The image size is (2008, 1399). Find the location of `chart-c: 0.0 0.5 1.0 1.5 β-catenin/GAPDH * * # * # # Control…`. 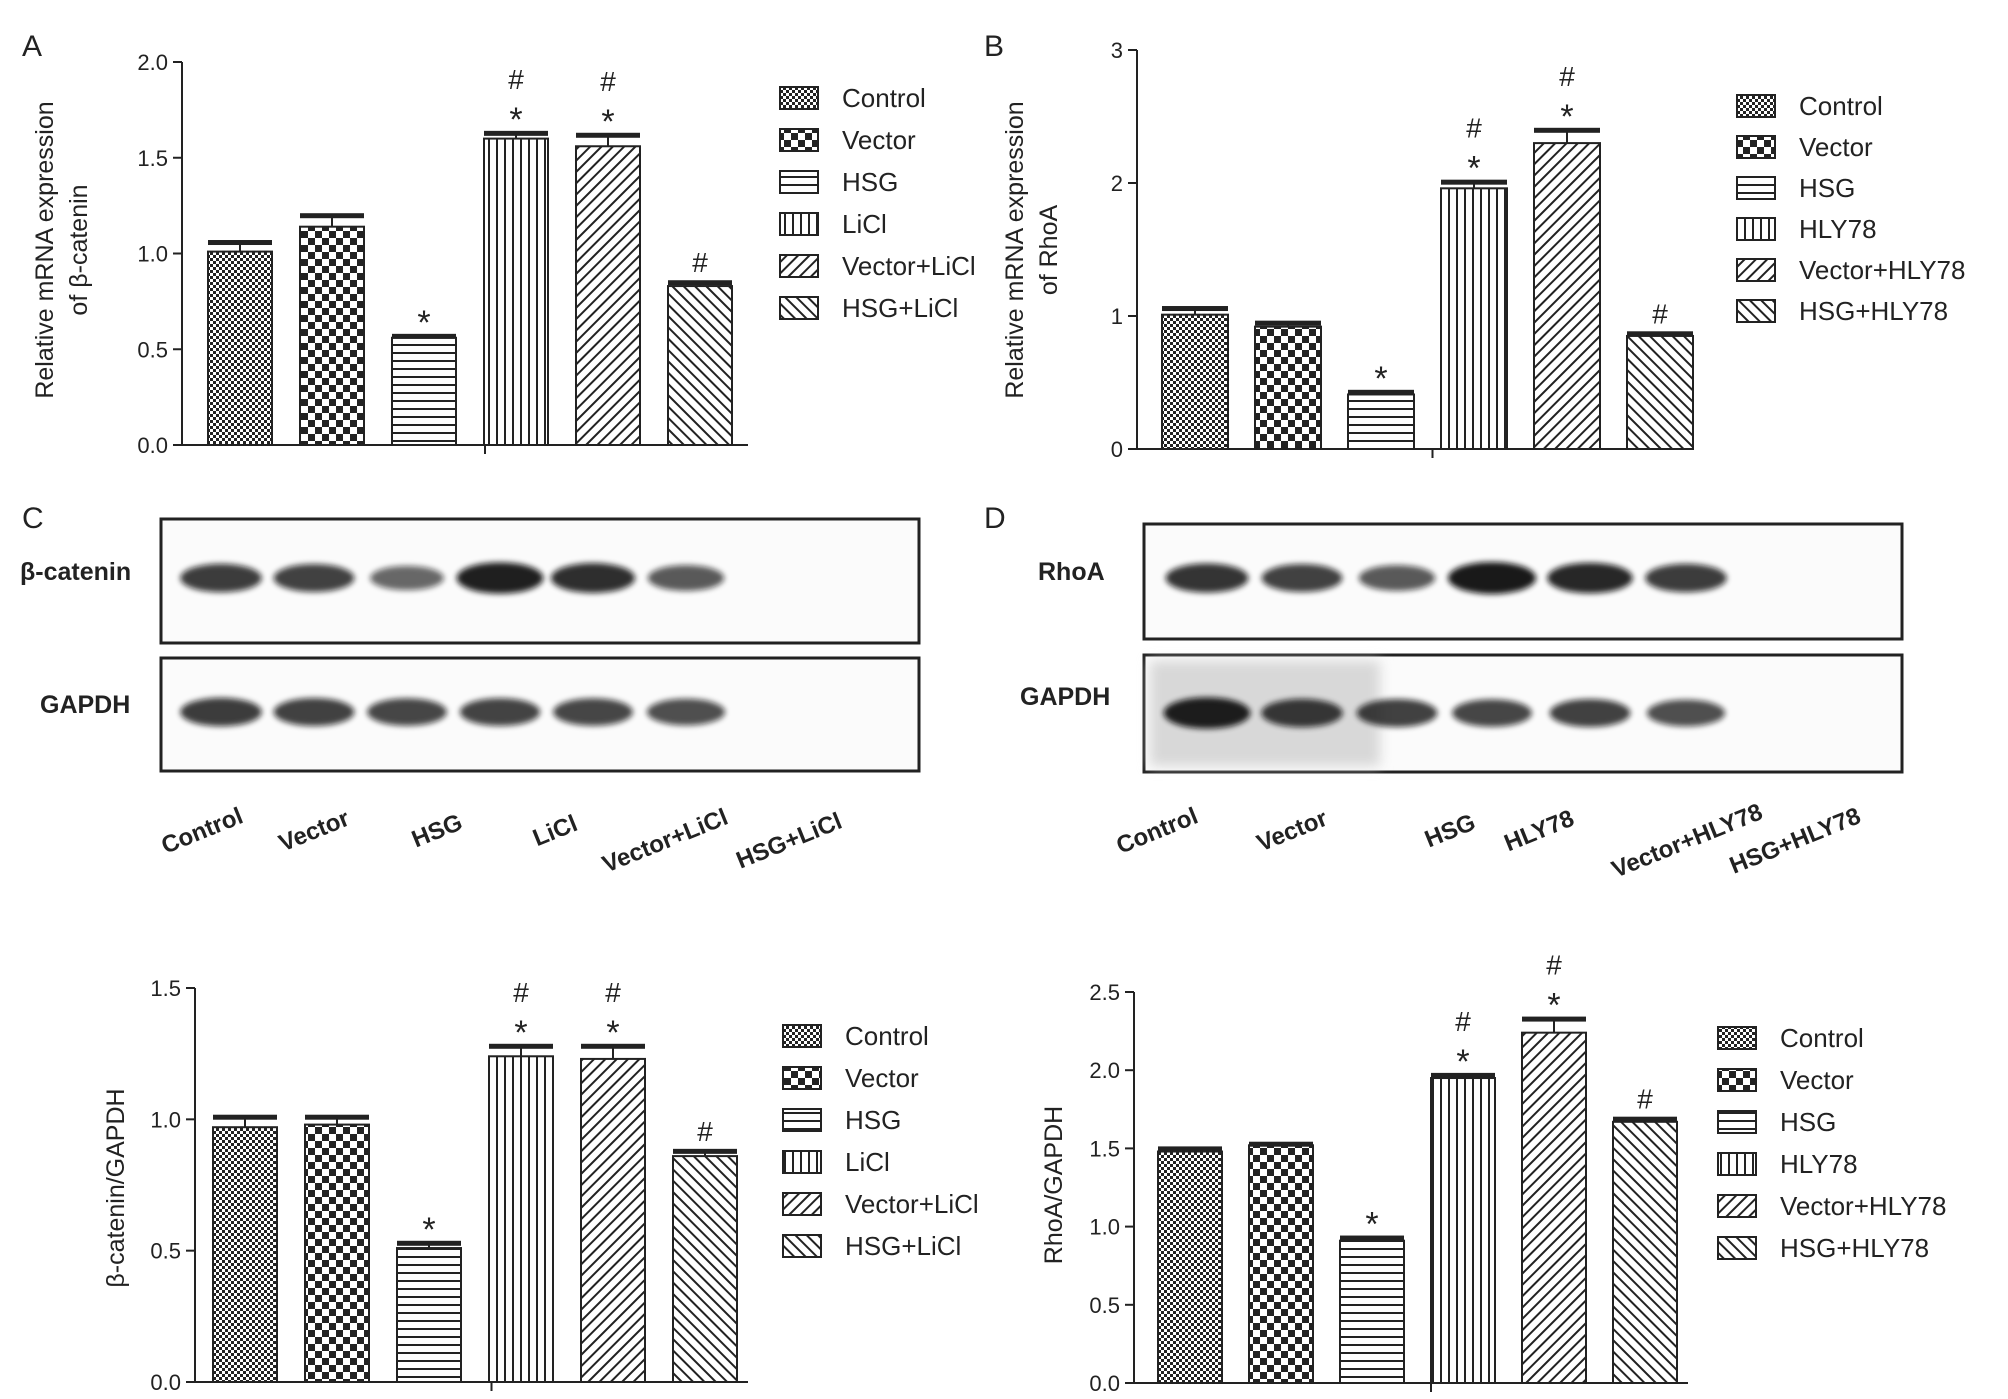

chart-c: 0.0 0.5 1.0 1.5 β-catenin/GAPDH * * # * # # Control… is located at coordinates (540, 1185).